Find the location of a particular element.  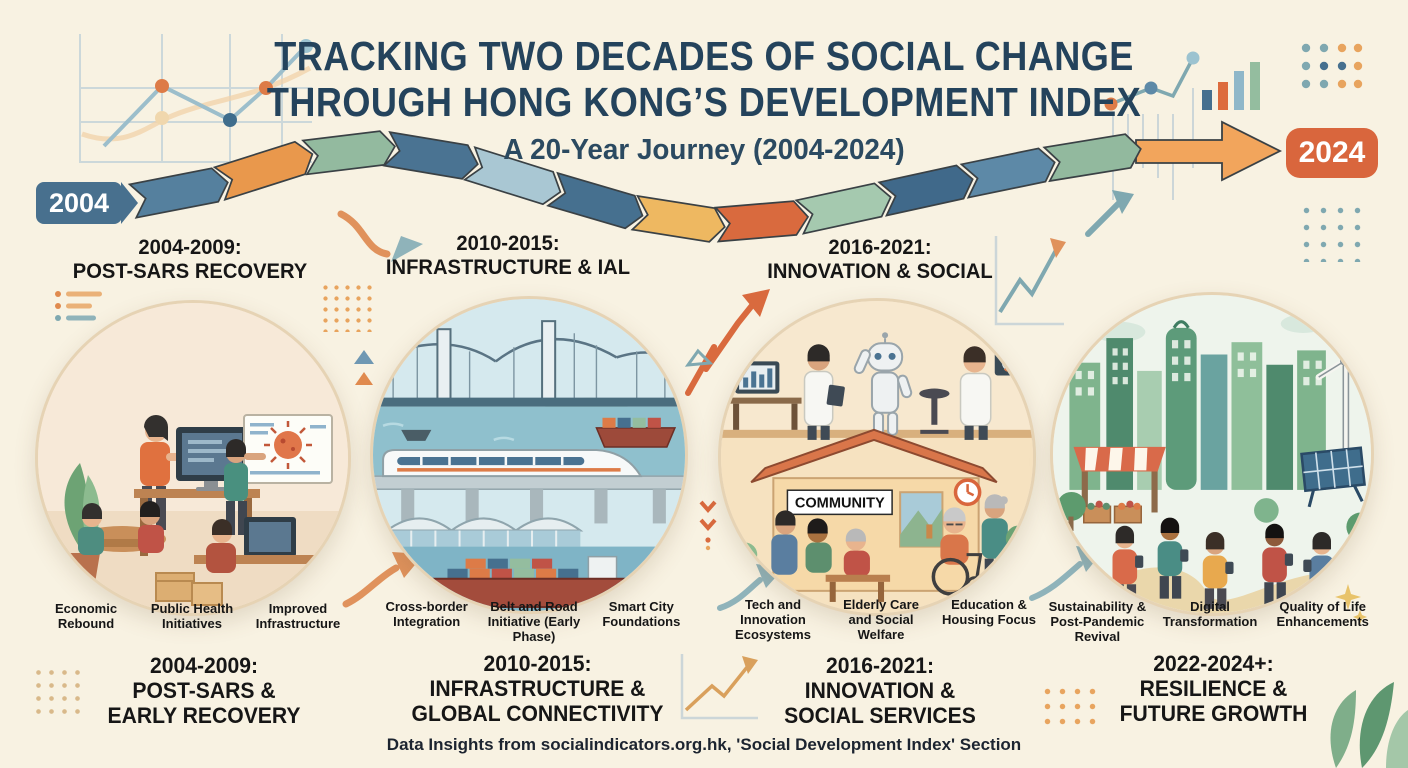

scene-post-sars-recovery is located at coordinates (193, 458).